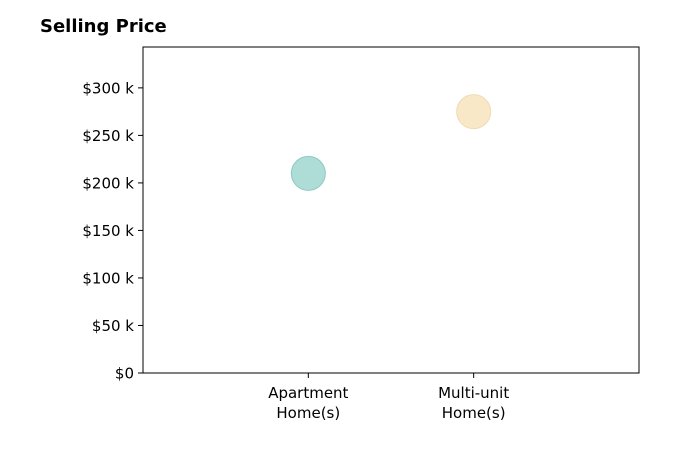 The width and height of the screenshot is (679, 462). What do you see at coordinates (108, 136) in the screenshot?
I see `y-tick-label: $250 k` at bounding box center [108, 136].